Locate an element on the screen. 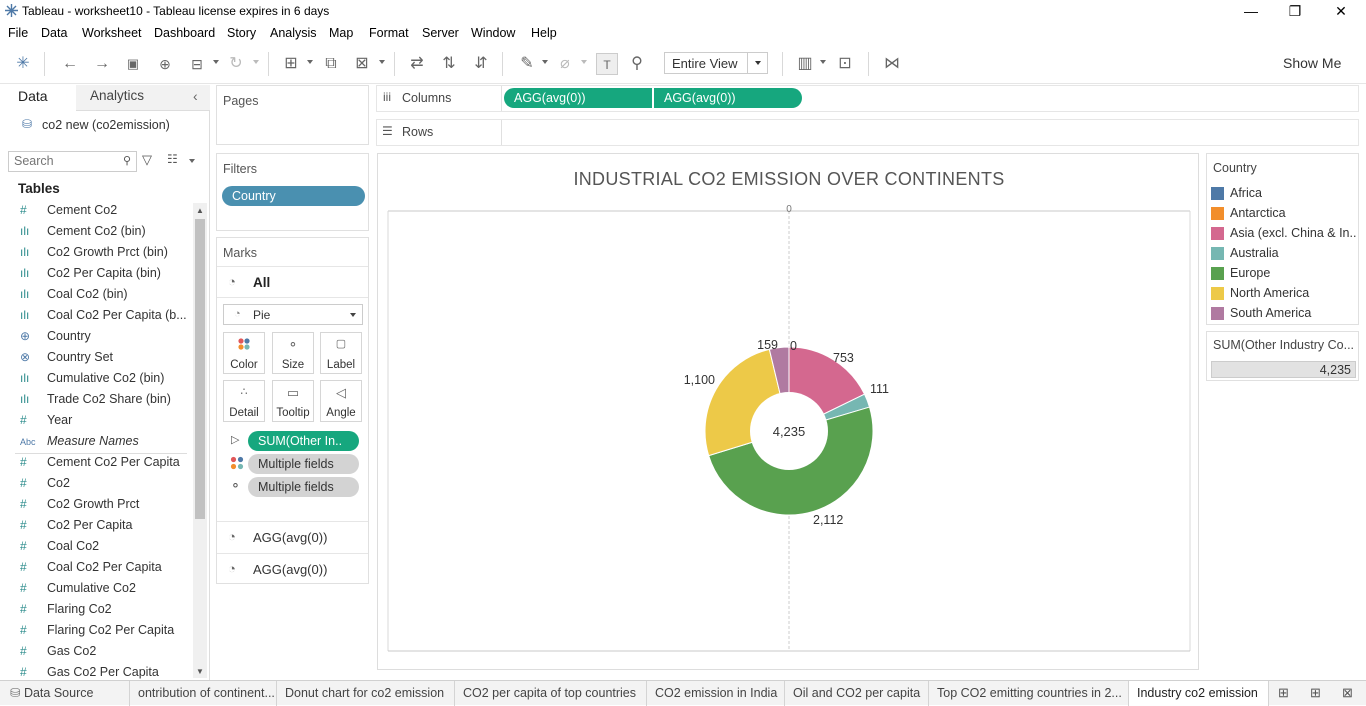 The width and height of the screenshot is (1366, 706). restore-button: ❐ is located at coordinates (1295, 11).